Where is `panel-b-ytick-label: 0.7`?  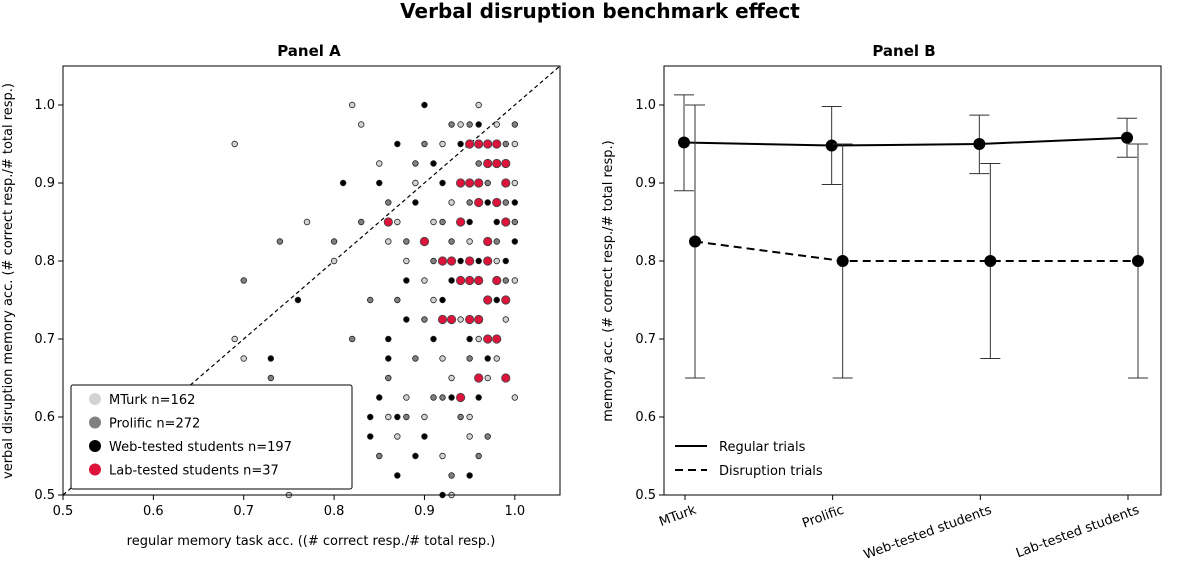 panel-b-ytick-label: 0.7 is located at coordinates (645, 339).